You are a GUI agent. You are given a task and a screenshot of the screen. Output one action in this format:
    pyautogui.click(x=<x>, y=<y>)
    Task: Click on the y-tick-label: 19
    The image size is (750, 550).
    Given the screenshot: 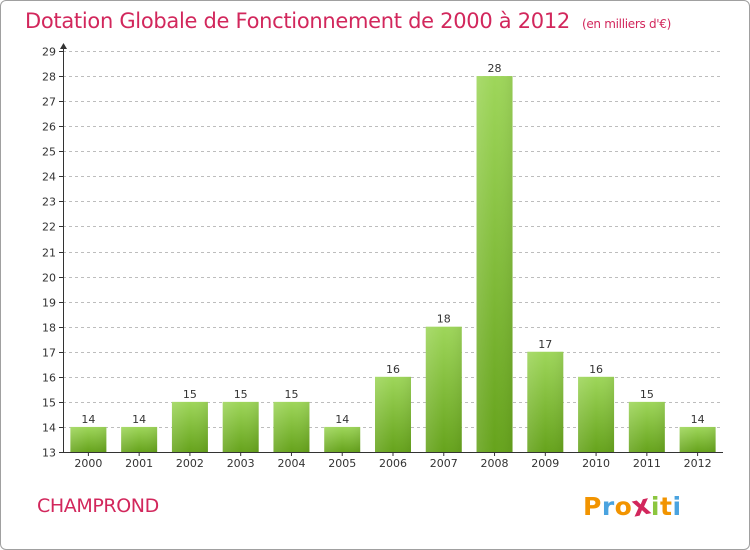 What is the action you would take?
    pyautogui.click(x=49, y=303)
    